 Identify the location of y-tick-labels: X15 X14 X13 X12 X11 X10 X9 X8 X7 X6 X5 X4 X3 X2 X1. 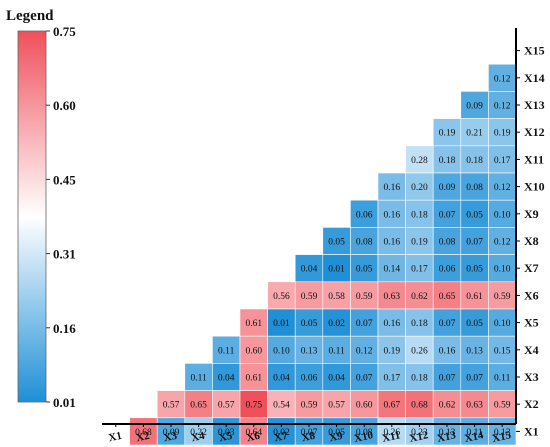
(530, 241).